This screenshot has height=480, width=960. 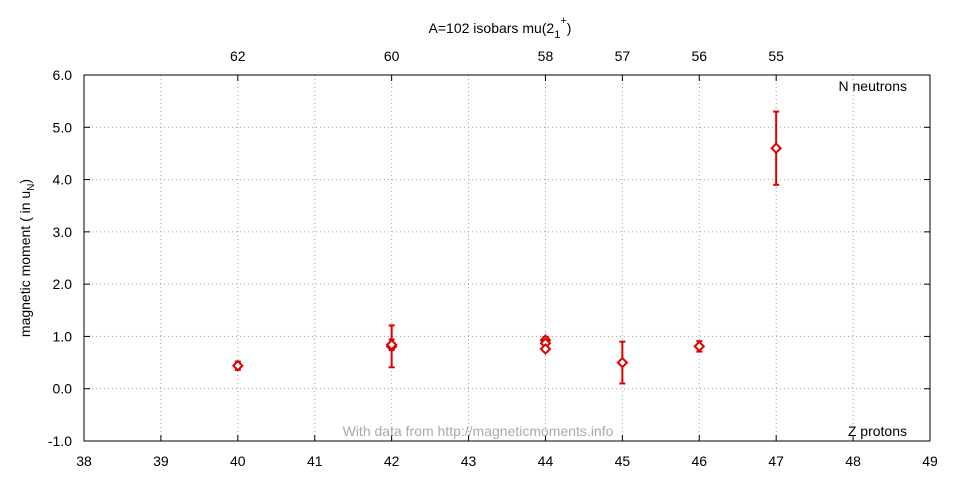 What do you see at coordinates (776, 56) in the screenshot?
I see `top-tick-label: 55` at bounding box center [776, 56].